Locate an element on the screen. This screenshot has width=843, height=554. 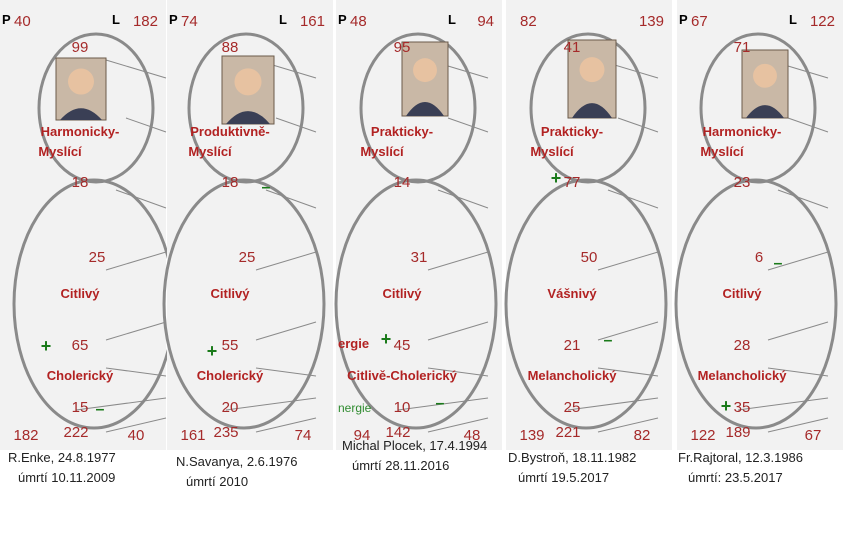
upper-value: 50 is located at coordinates (589, 257).